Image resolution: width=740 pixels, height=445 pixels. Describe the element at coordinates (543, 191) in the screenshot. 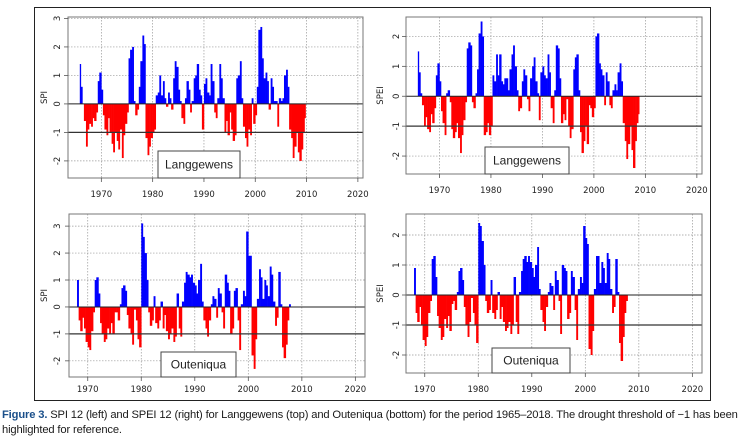

I see `x-tick-label: 1990` at that location.